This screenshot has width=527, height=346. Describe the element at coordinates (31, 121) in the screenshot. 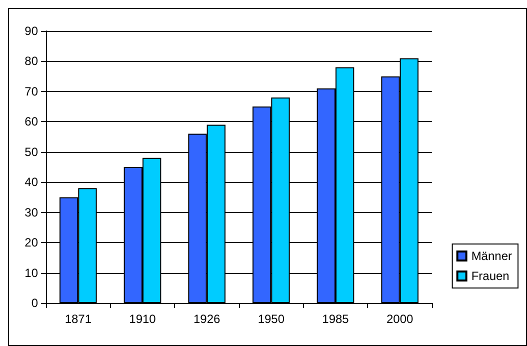

I see `y-tick-label: 60` at that location.